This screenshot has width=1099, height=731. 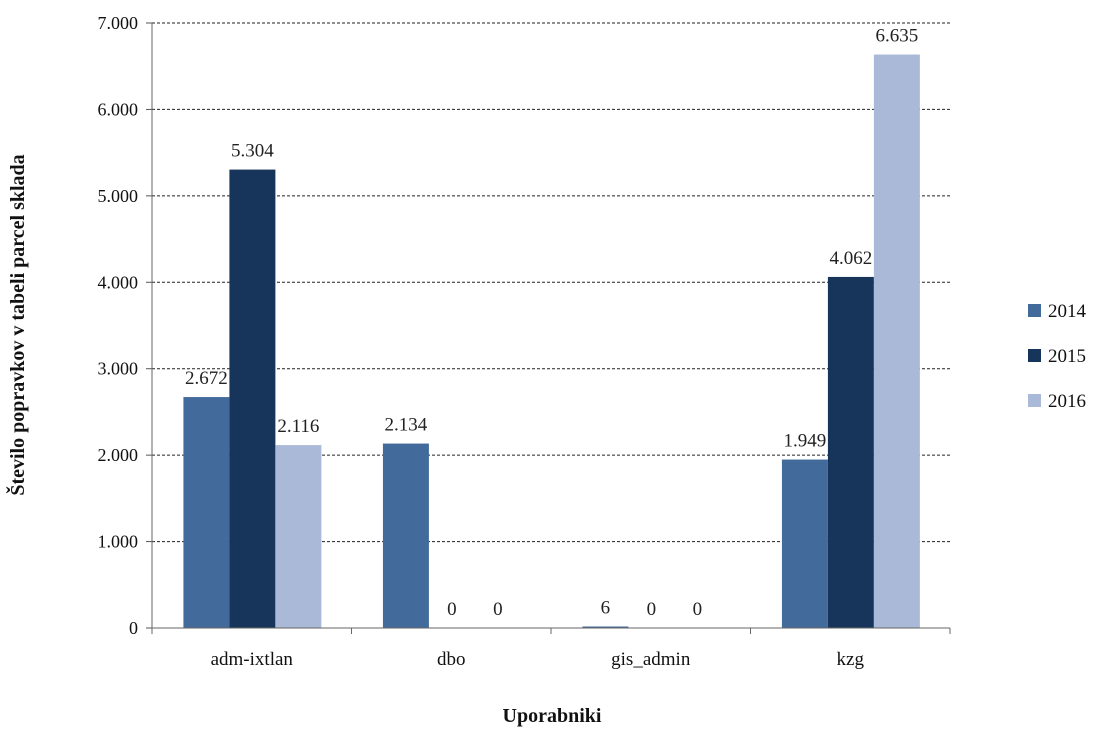 I want to click on y-tick-label: 0, so click(x=133, y=628).